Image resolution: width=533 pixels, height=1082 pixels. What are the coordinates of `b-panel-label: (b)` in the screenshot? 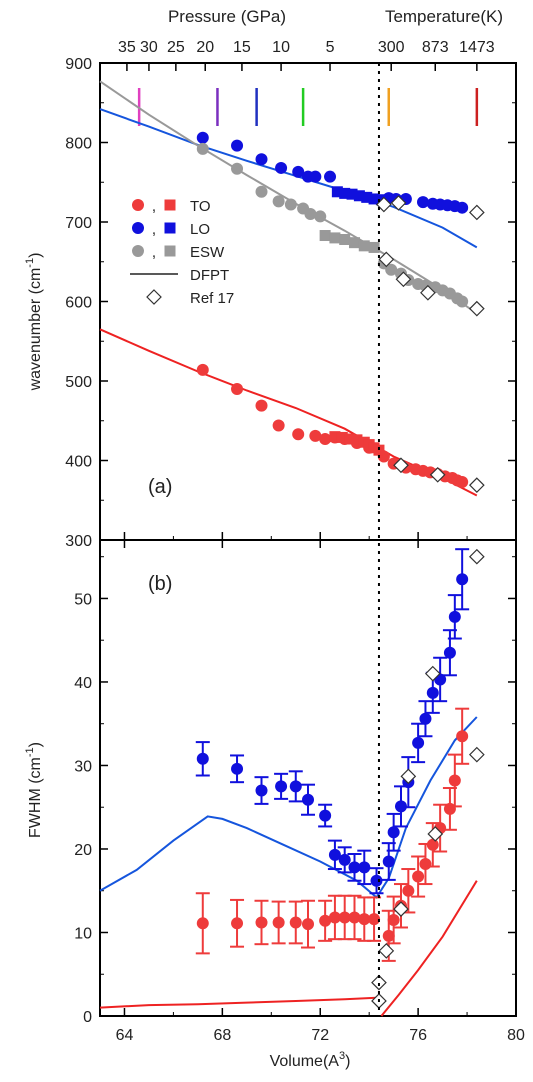 It's located at (160, 584).